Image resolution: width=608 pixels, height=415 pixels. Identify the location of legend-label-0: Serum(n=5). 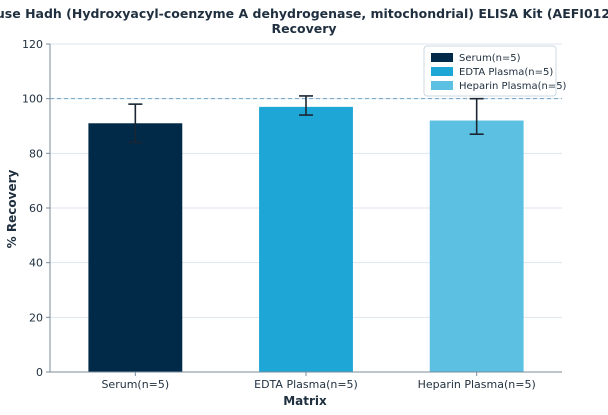
(490, 58).